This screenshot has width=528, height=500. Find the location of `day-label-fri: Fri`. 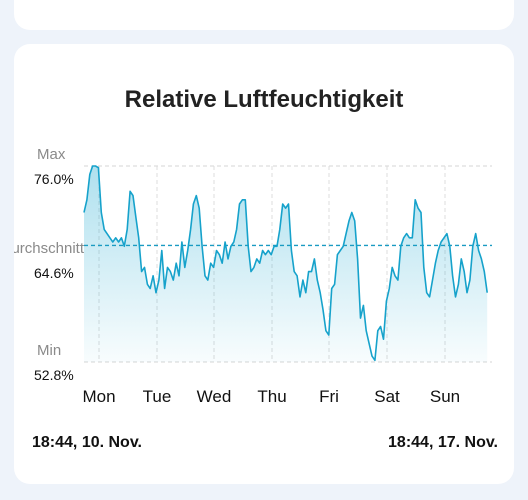

day-label-fri: Fri is located at coordinates (329, 396).